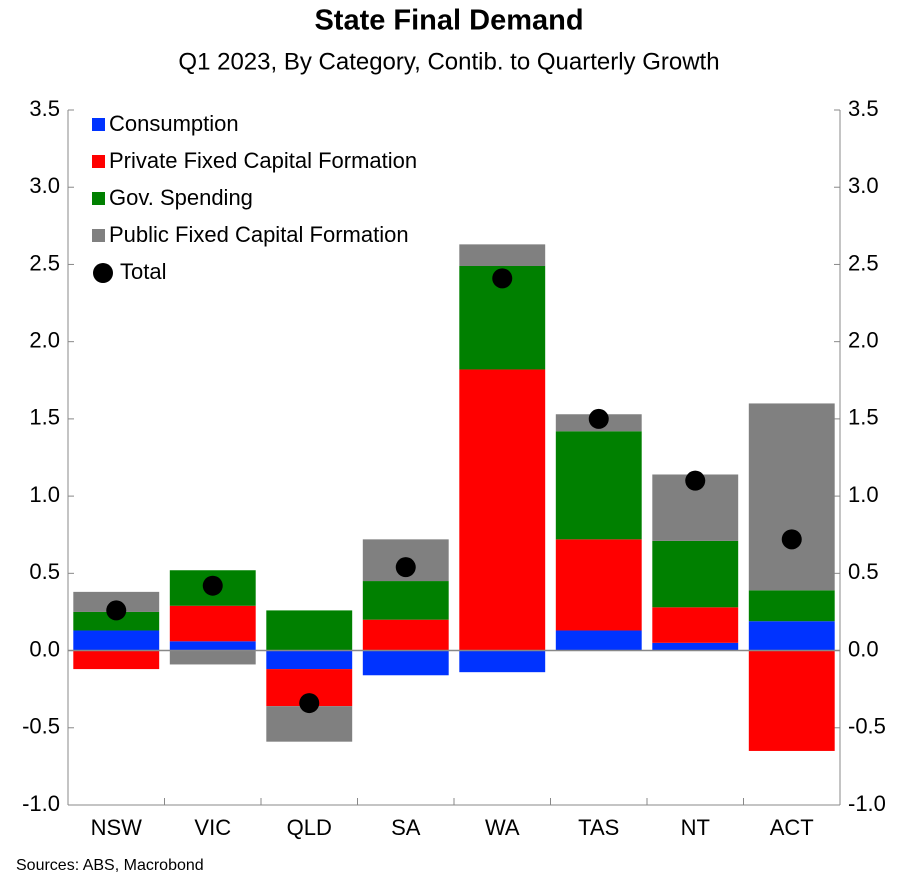 Image resolution: width=898 pixels, height=876 pixels. I want to click on legend-label: Gov. Spending, so click(181, 197).